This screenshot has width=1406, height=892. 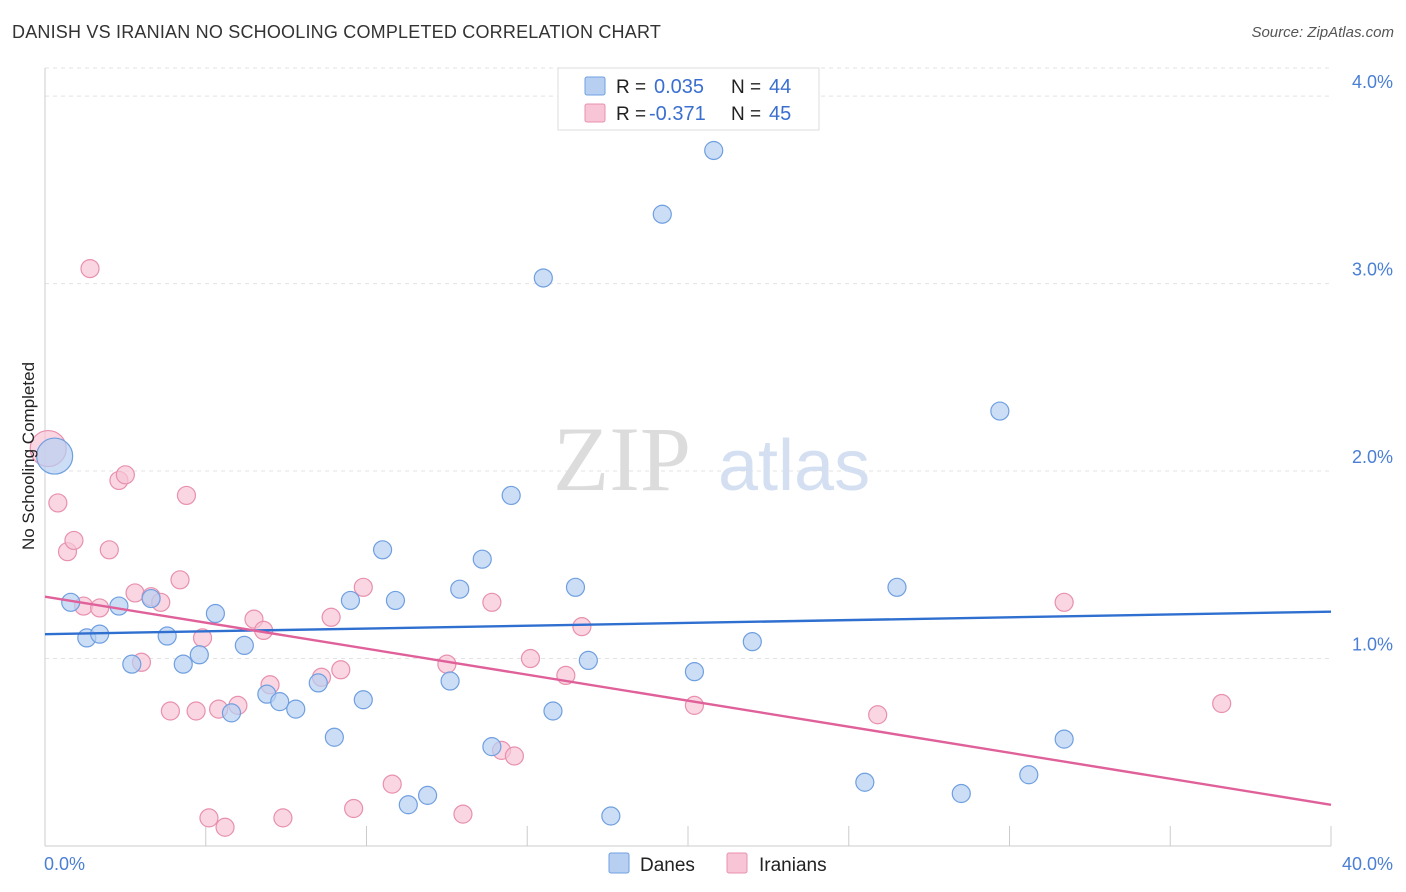 I want to click on y-tick-label: 4.0%, so click(x=1372, y=82).